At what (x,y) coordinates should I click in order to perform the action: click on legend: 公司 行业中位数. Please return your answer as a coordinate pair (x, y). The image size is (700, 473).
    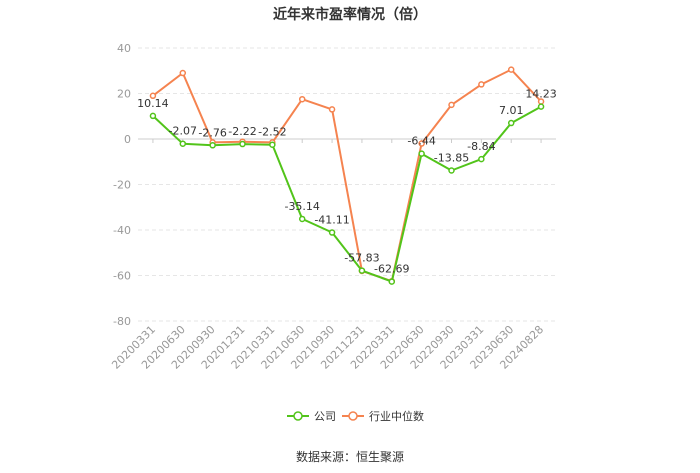
    Looking at the image, I should click on (355, 416).